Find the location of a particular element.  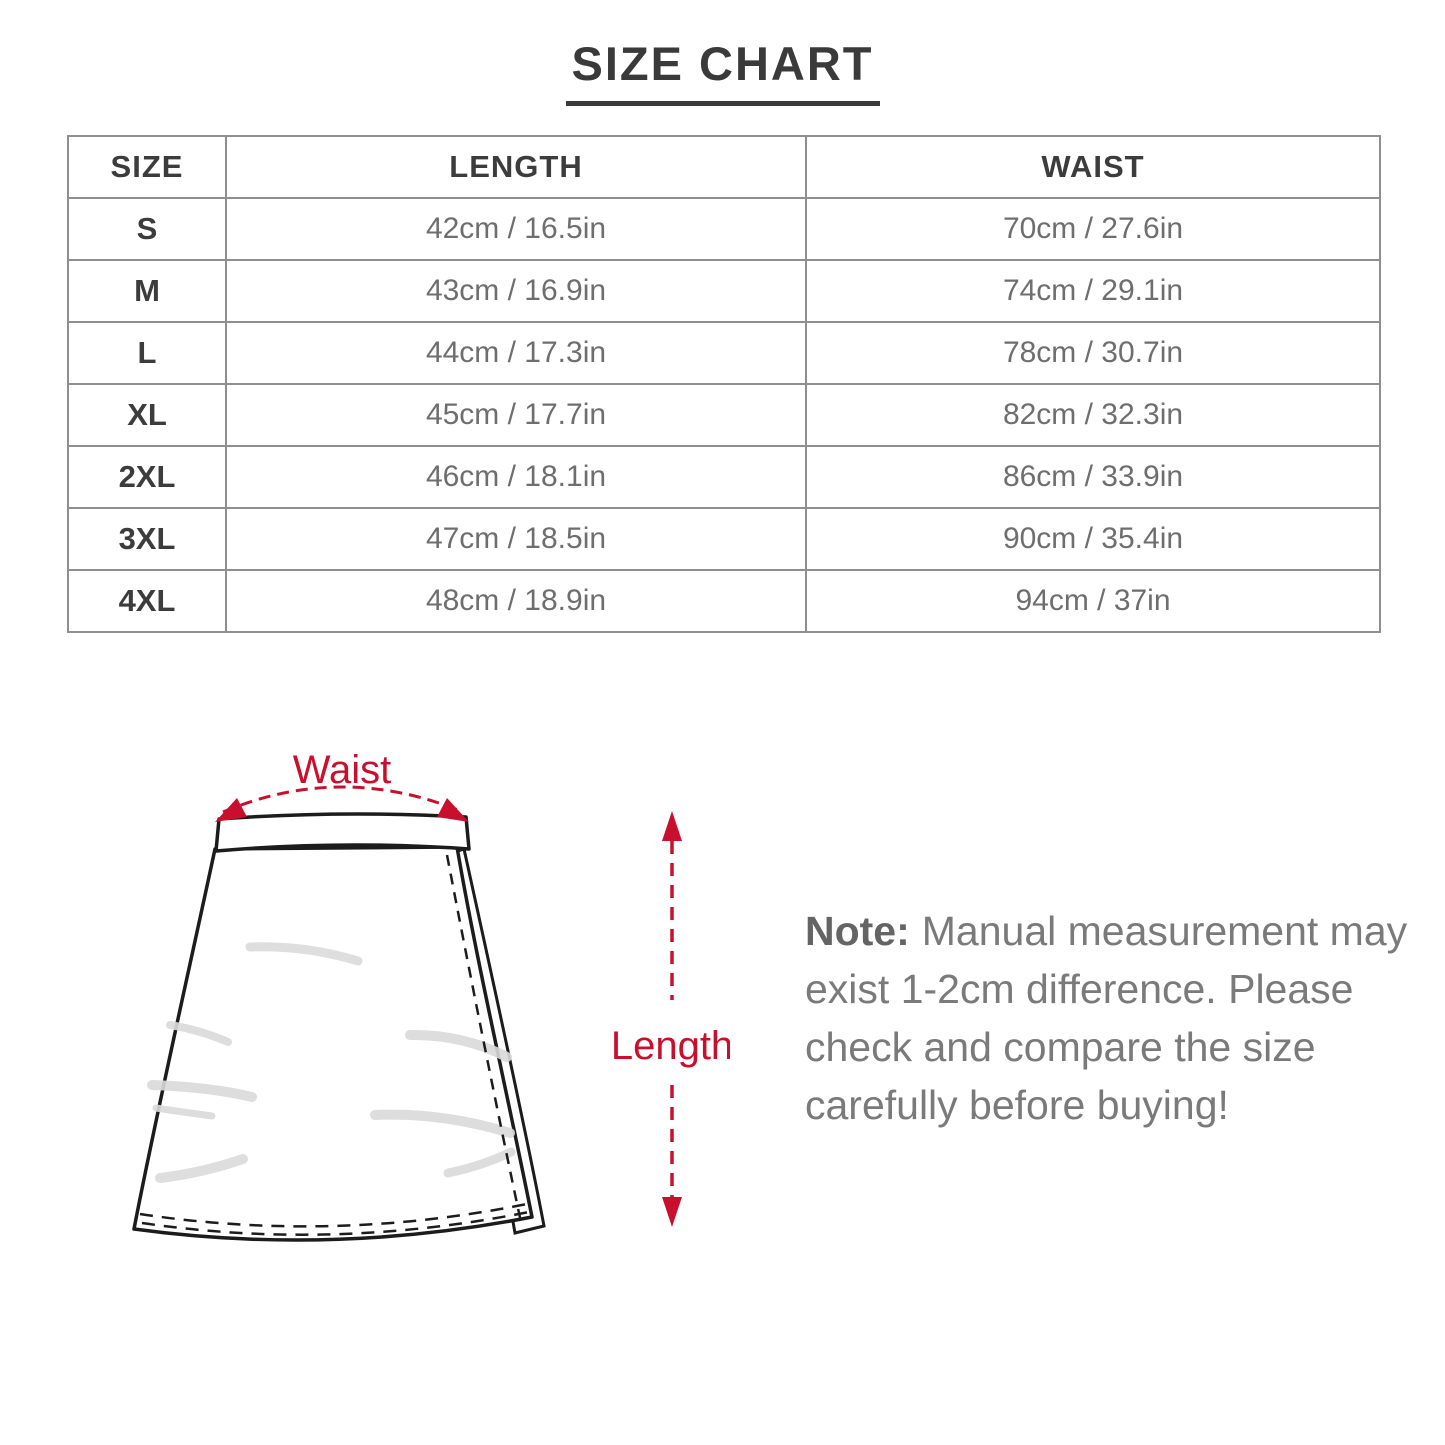

table-row: 2XL 46cm / 18.1in 86cm / 33.9in is located at coordinates (724, 477).